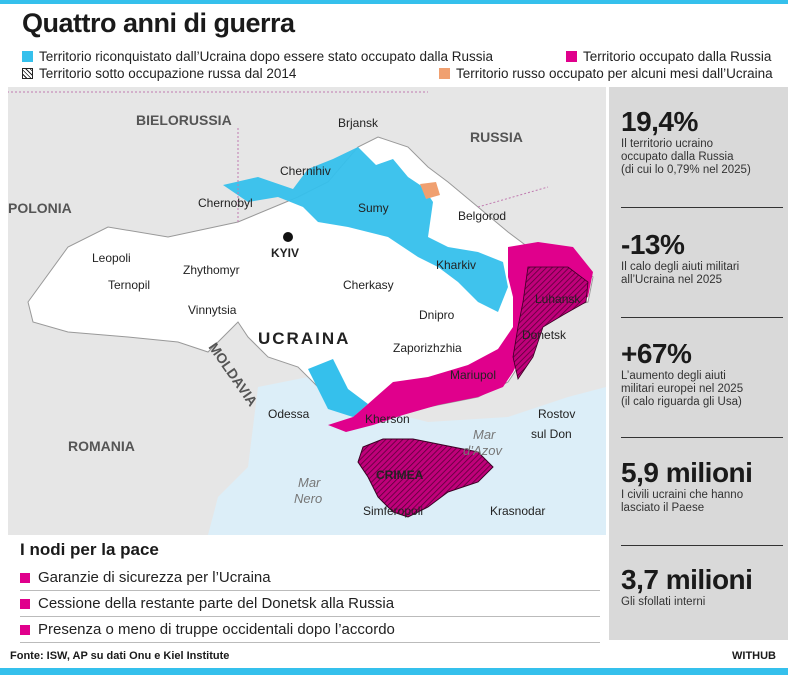  I want to click on city-dnipro: Dnipro, so click(437, 315).